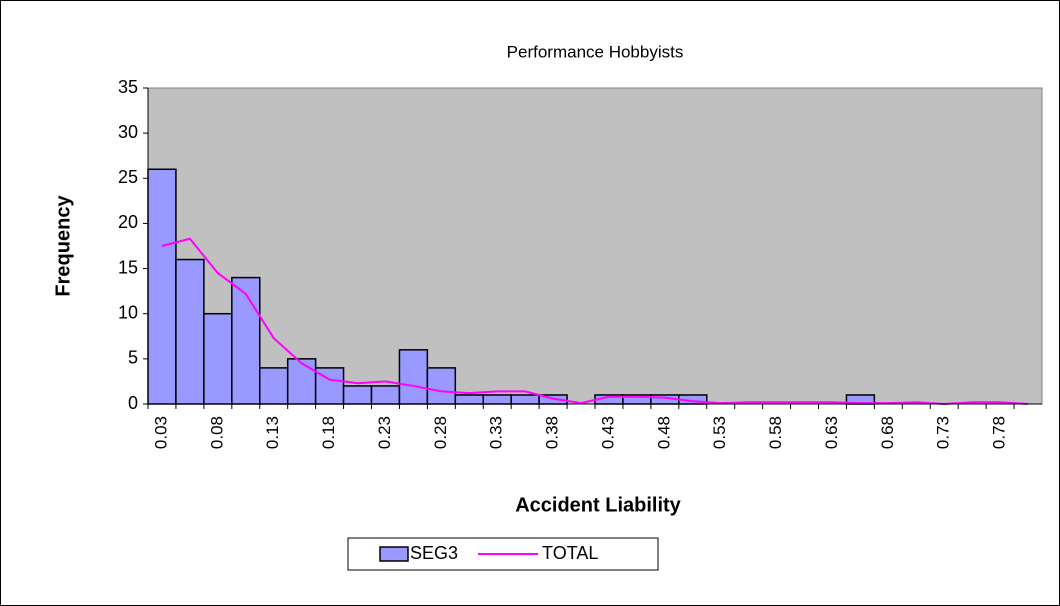 The image size is (1060, 606). What do you see at coordinates (216, 432) in the screenshot?
I see `x-tick-label: 0.08` at bounding box center [216, 432].